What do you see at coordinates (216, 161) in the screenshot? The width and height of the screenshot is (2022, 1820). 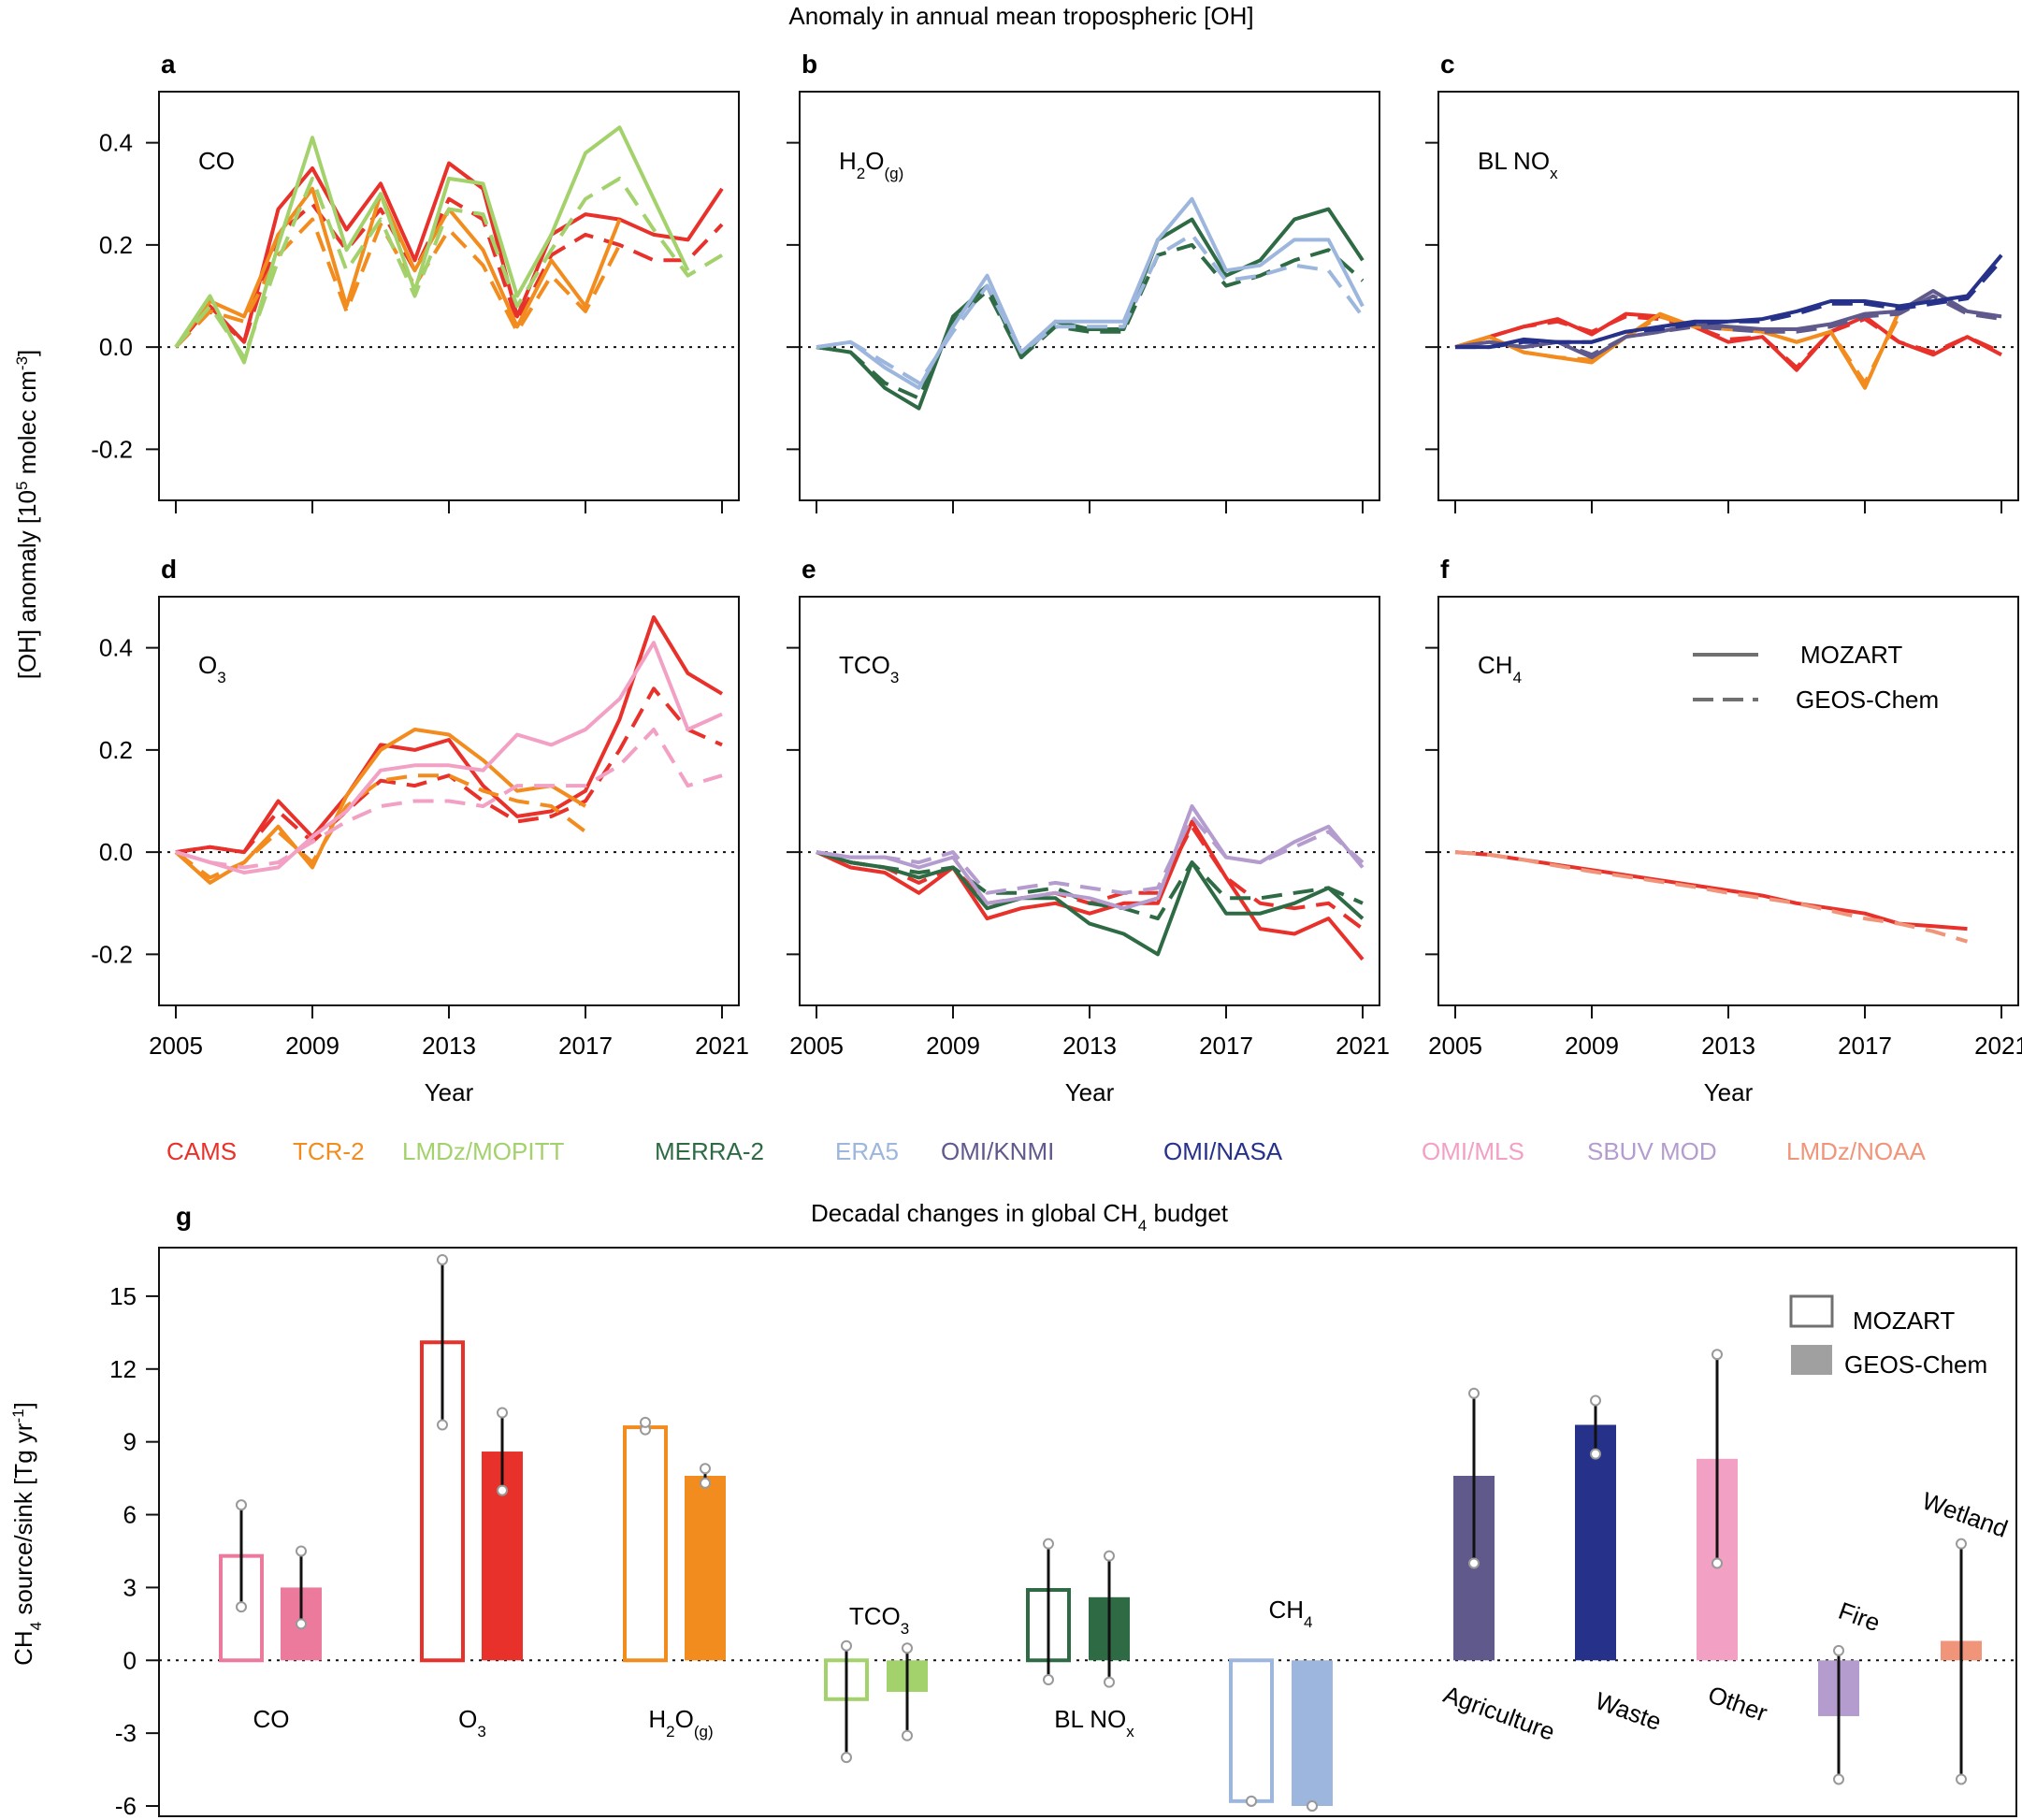 I see `panel-driver-label: CO` at bounding box center [216, 161].